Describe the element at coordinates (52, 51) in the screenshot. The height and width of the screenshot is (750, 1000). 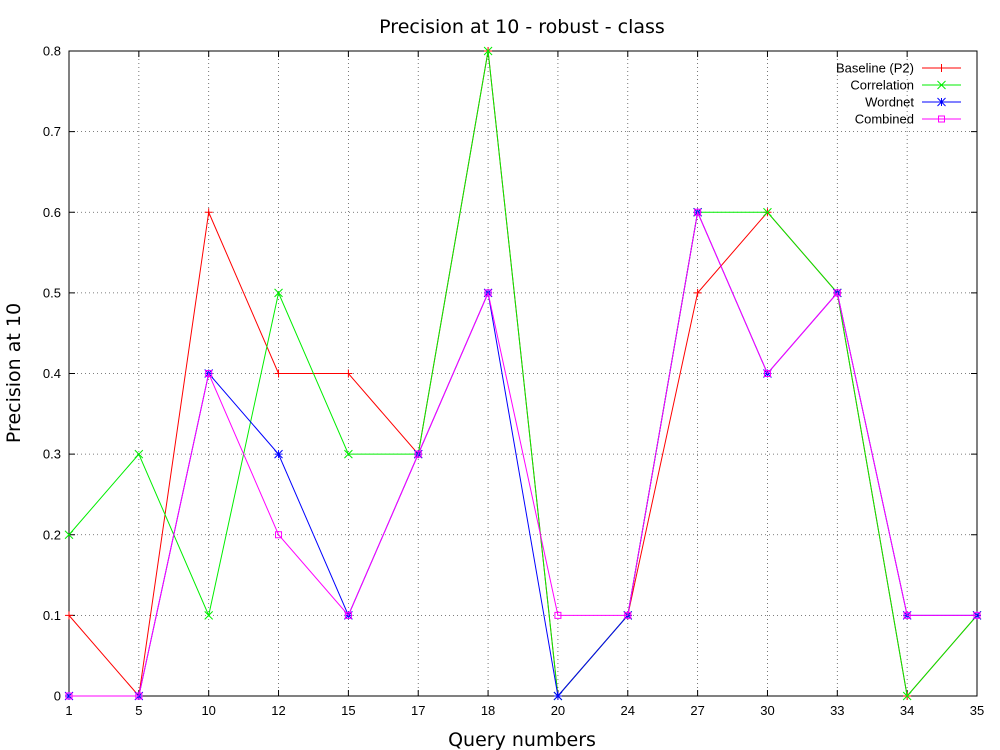
I see `y-tick-label: 0.8` at that location.